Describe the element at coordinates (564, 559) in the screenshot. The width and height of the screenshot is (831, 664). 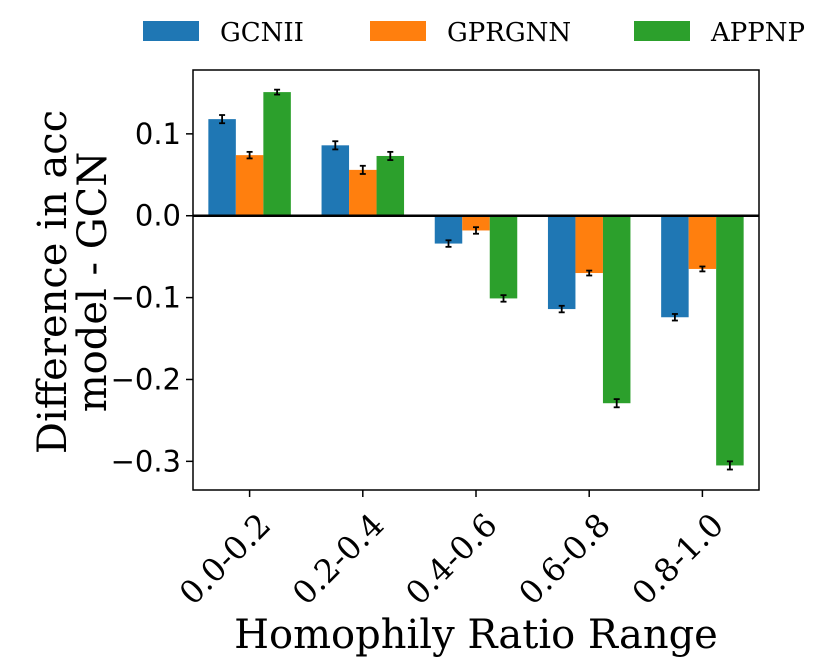
I see `x-tick-label: 0.6-0.8` at that location.